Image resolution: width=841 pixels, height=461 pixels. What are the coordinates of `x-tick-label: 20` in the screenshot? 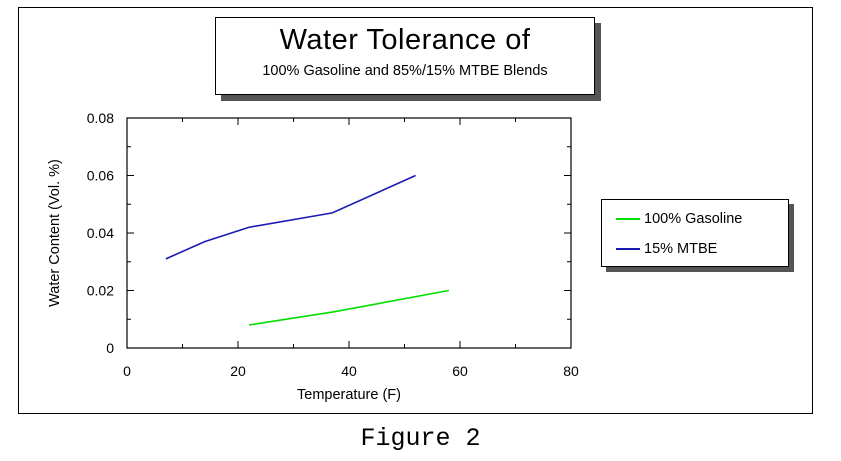 It's located at (238, 371).